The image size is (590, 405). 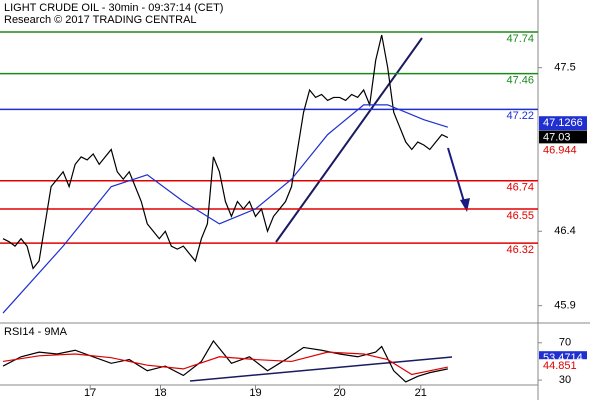 What do you see at coordinates (565, 380) in the screenshot?
I see `y-tick-label: 30` at bounding box center [565, 380].